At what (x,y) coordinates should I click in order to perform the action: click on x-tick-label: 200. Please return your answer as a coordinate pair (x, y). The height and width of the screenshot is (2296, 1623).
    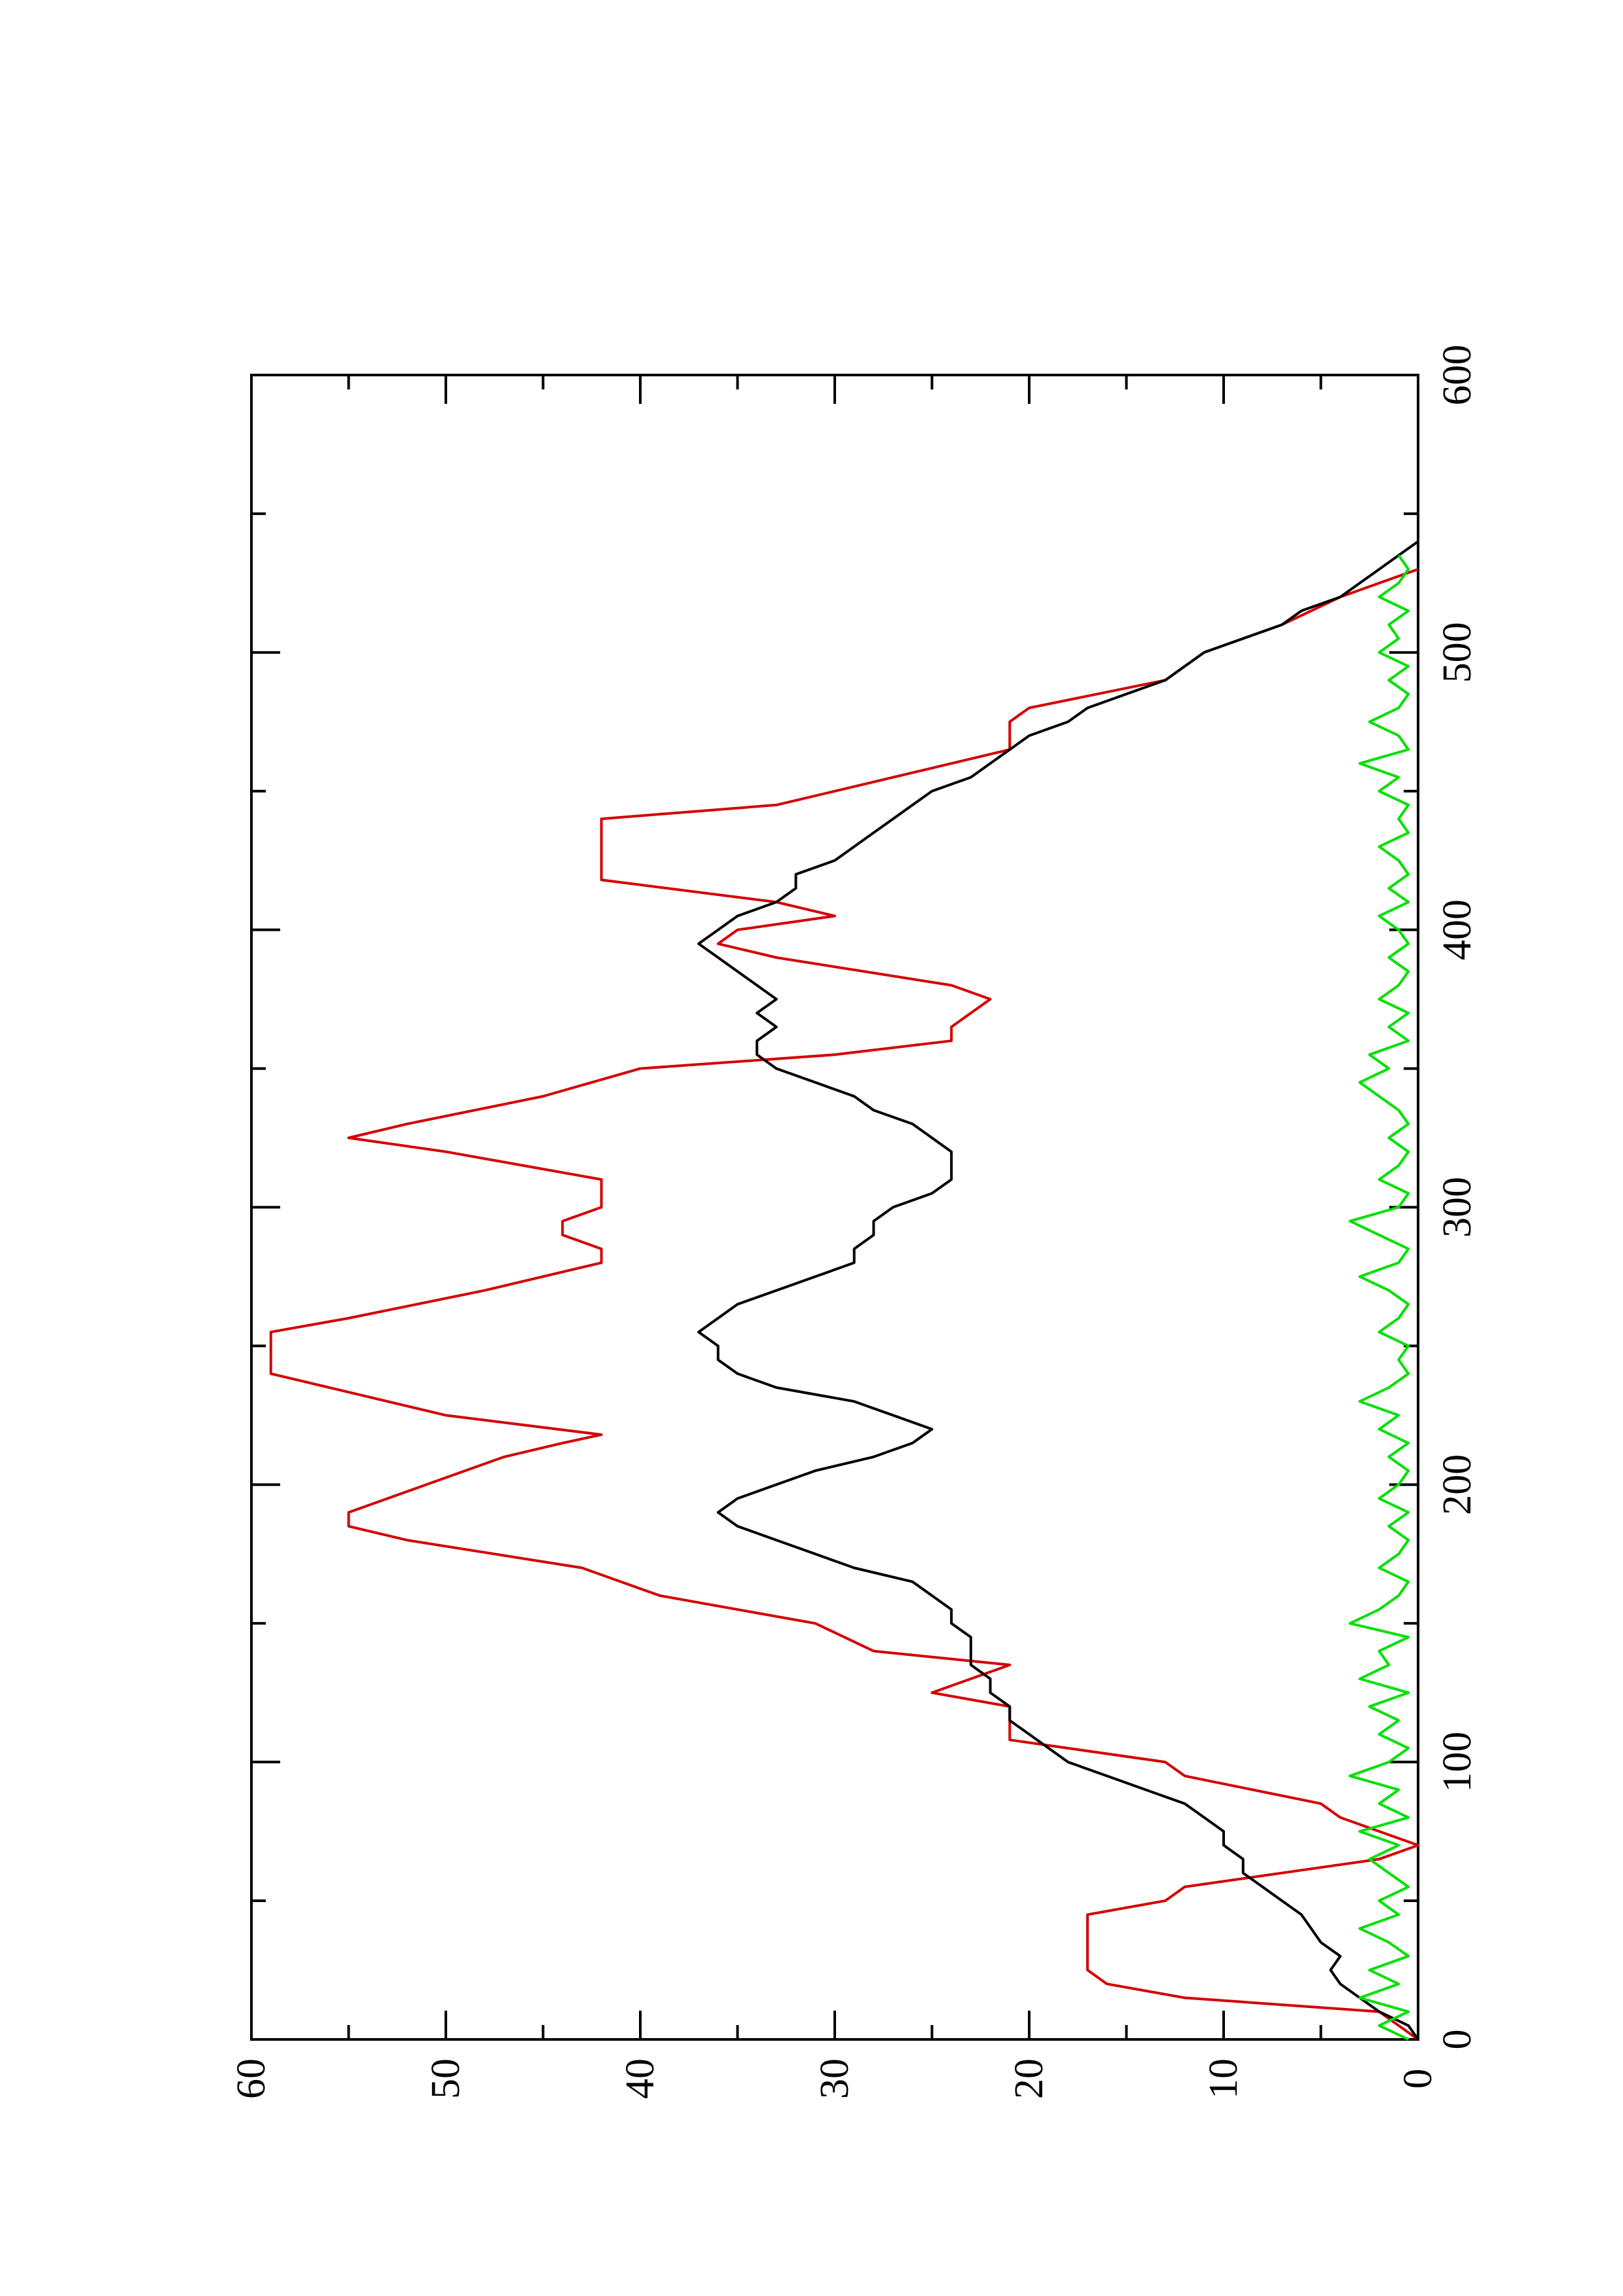
    Looking at the image, I should click on (1457, 1484).